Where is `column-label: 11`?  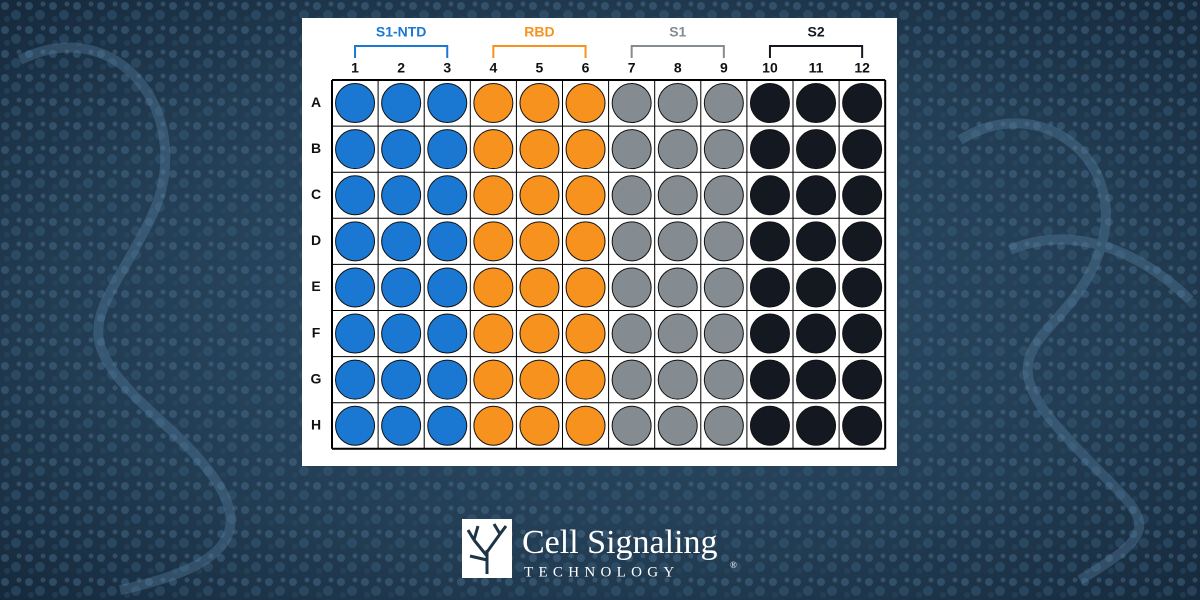
column-label: 11 is located at coordinates (816, 68).